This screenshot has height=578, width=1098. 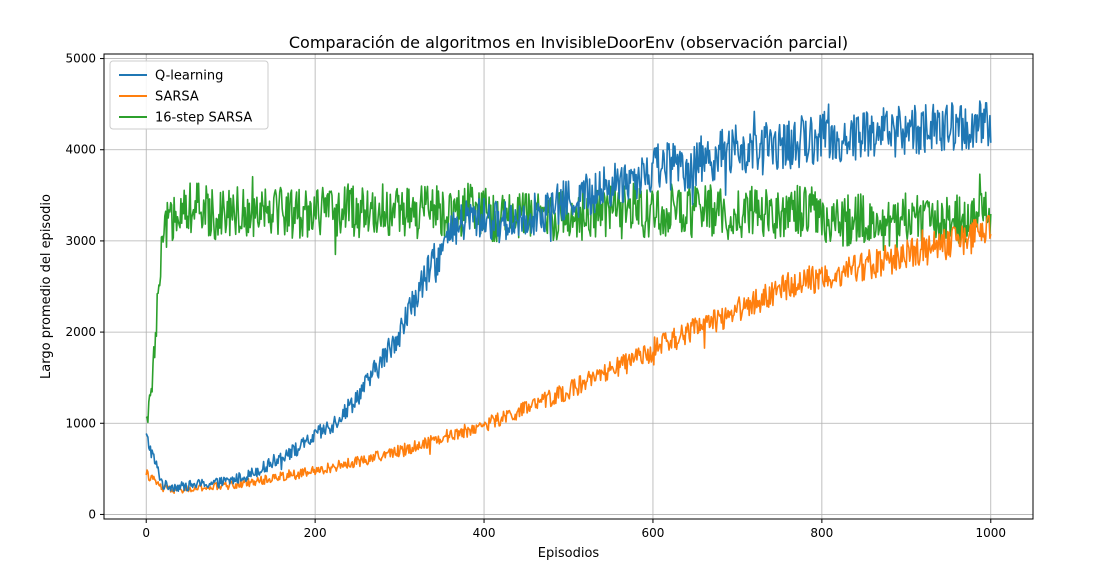 I want to click on y-tick-label: 4000, so click(x=80, y=150).